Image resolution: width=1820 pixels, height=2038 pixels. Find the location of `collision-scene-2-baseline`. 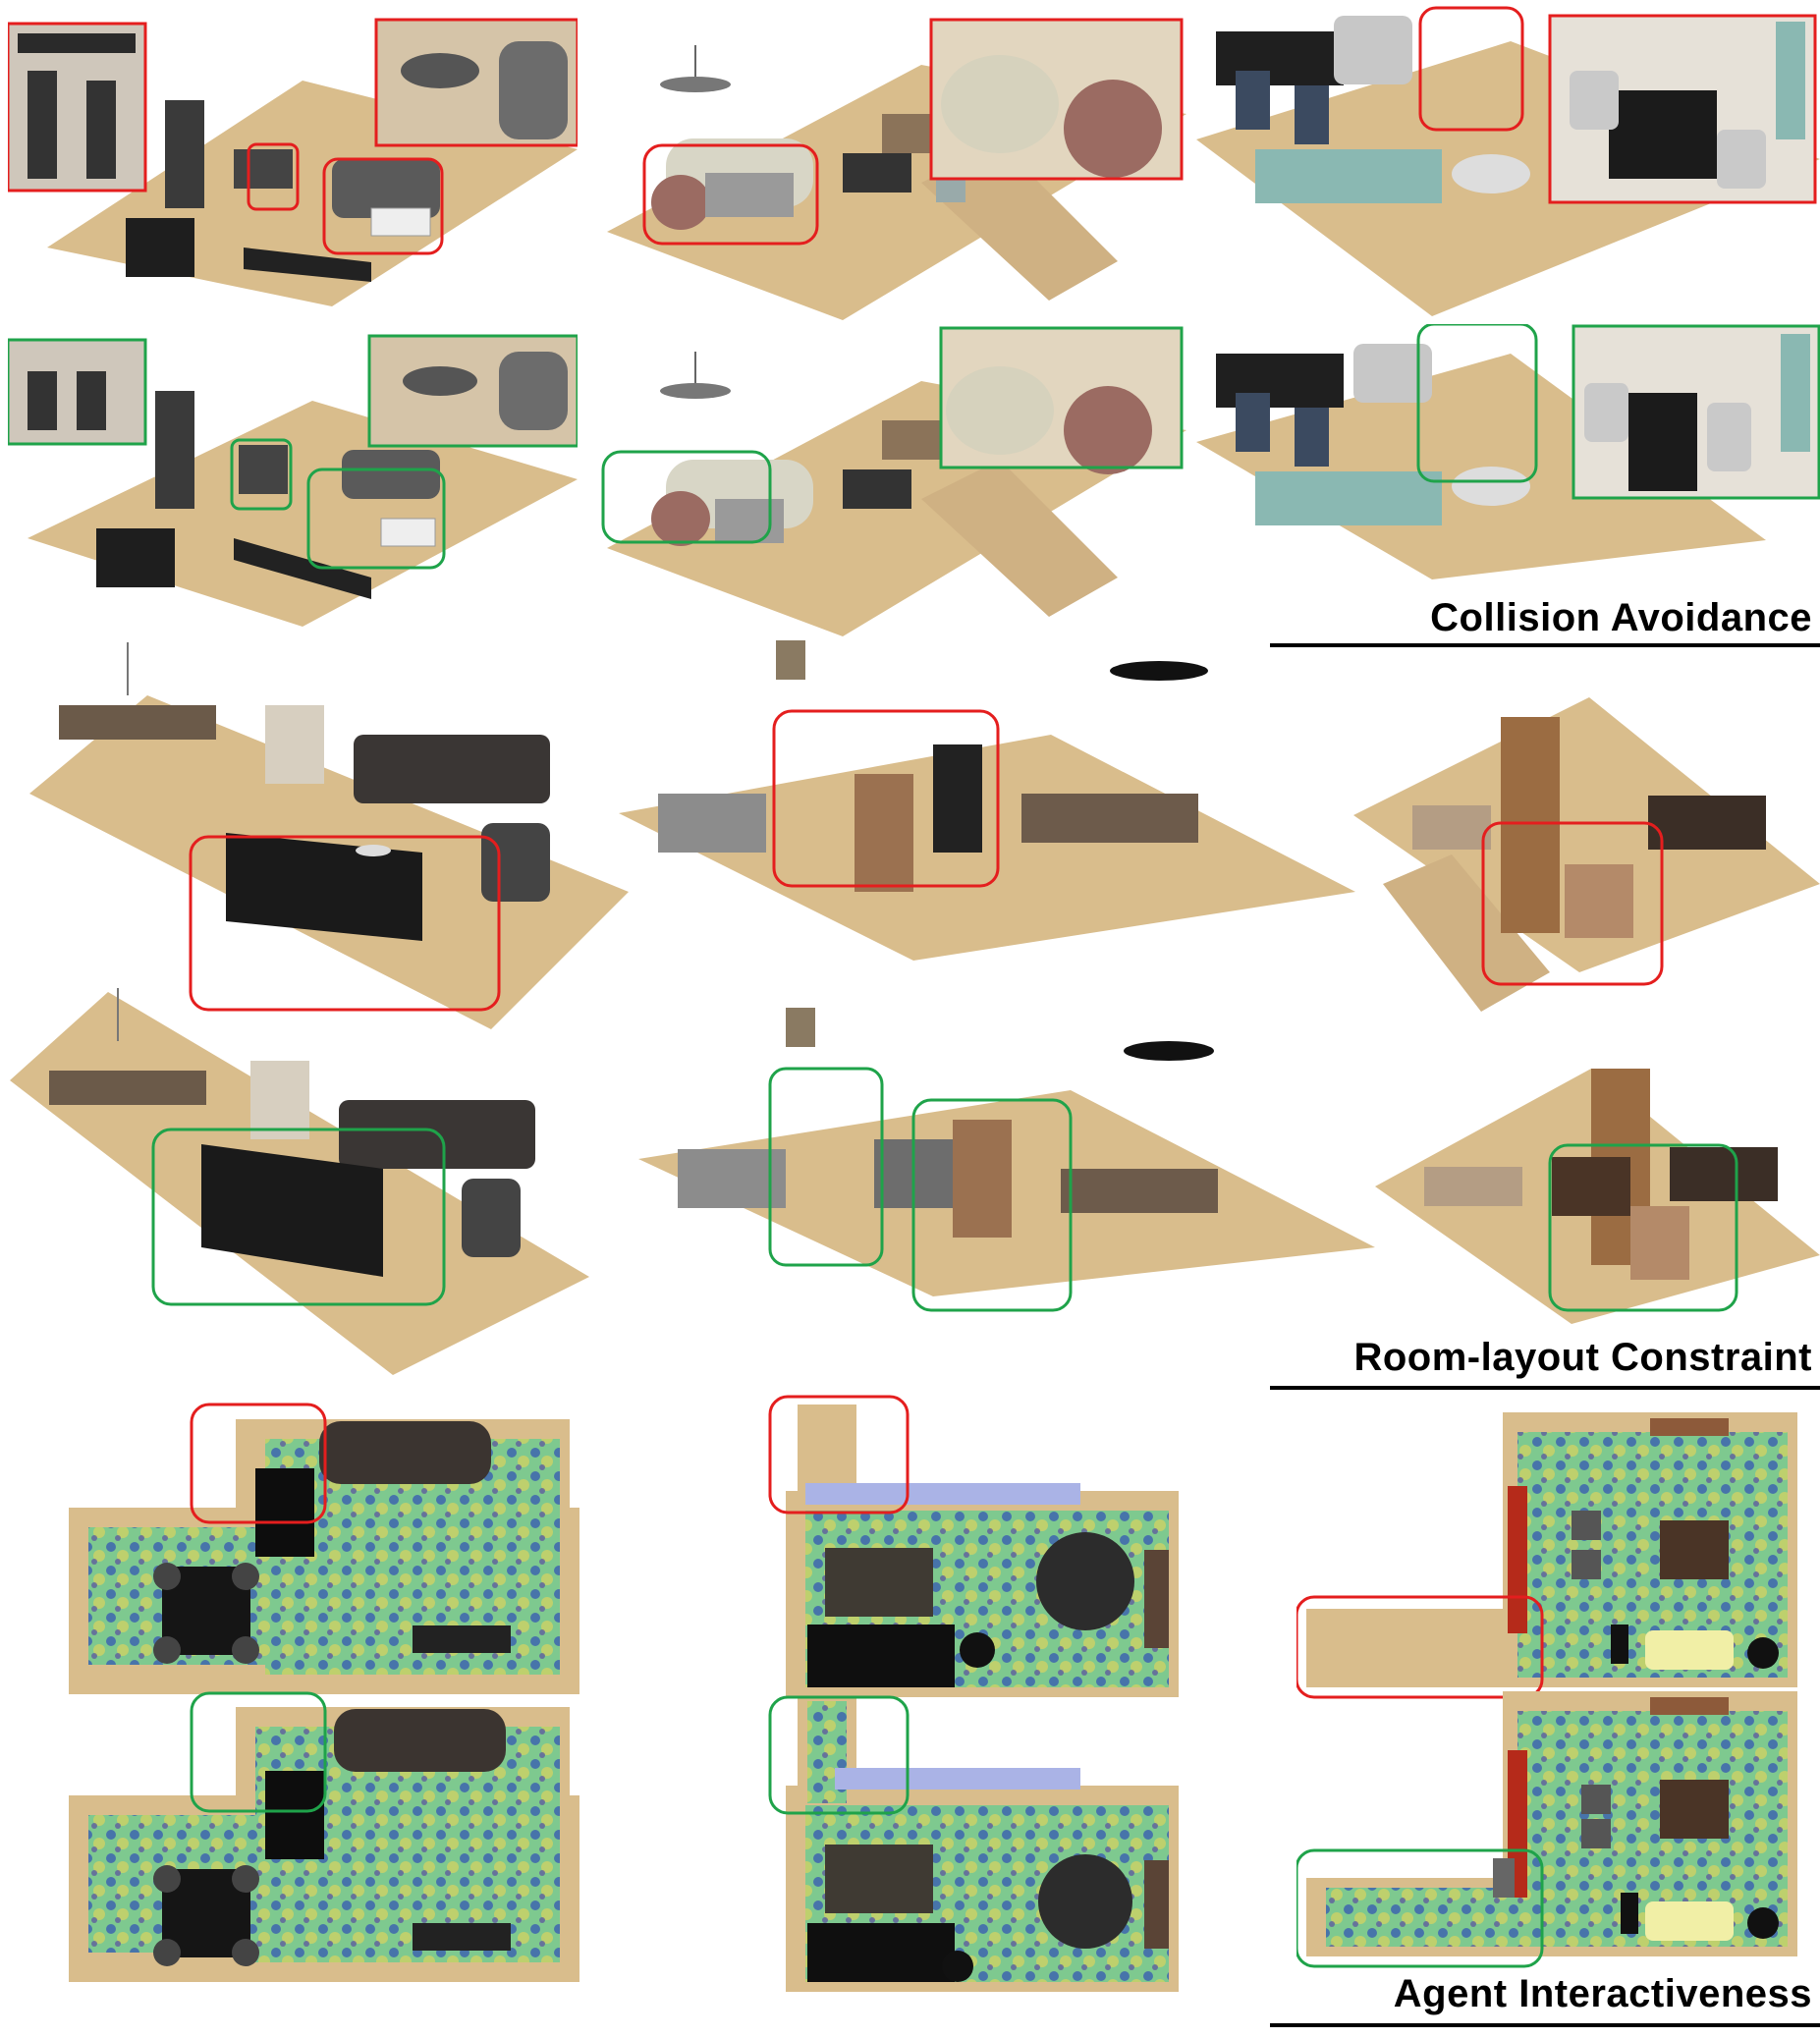

collision-scene-2-baseline is located at coordinates (886, 163).